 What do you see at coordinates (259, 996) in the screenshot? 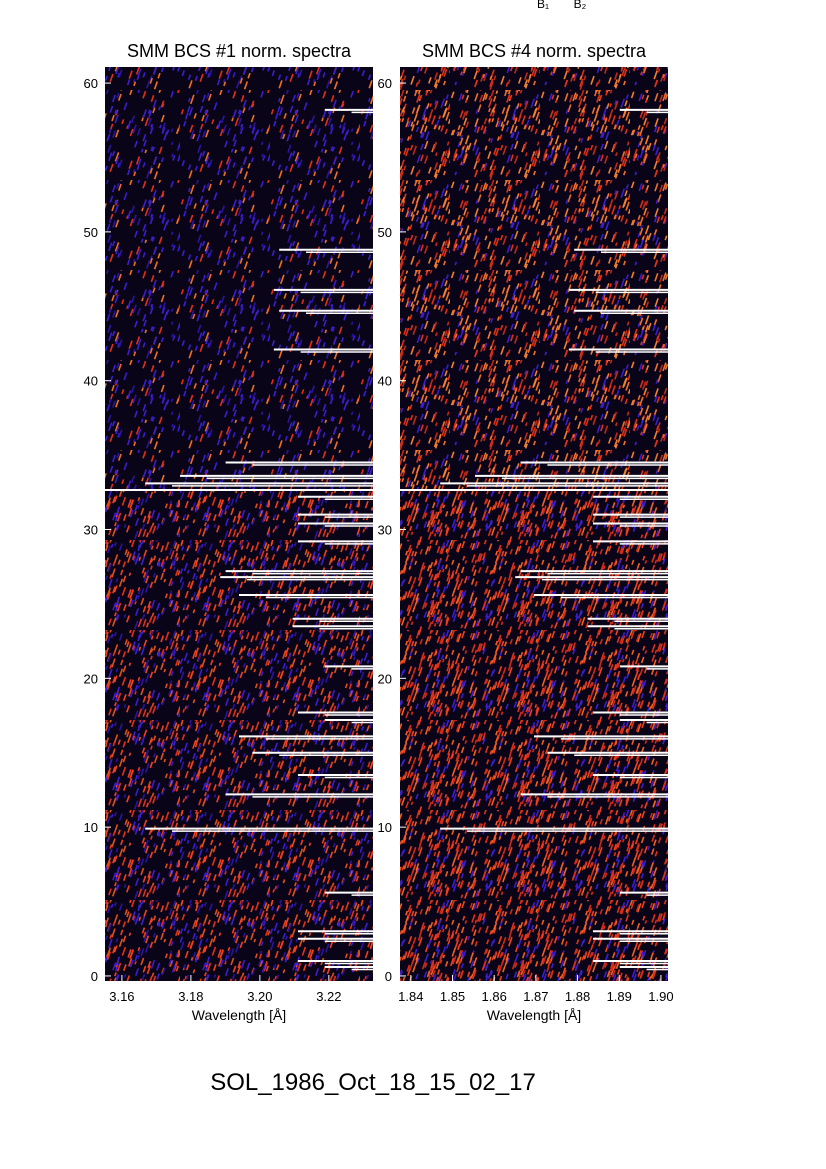
I see `x-tick-label: 3.20` at bounding box center [259, 996].